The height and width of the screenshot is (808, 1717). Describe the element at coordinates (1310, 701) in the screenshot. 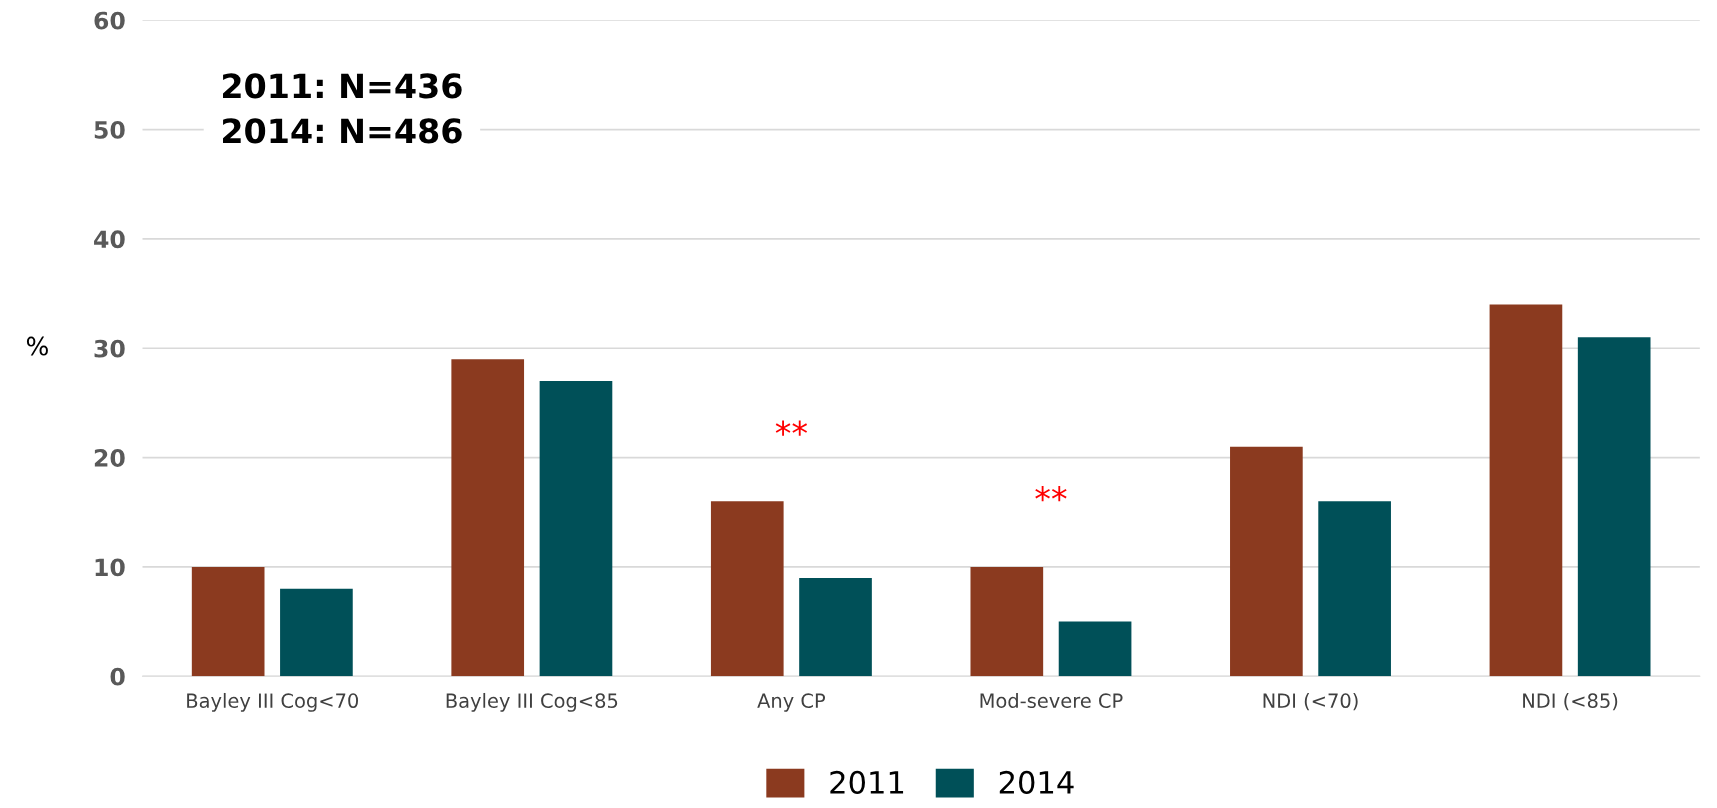

I see `x-tick-label: NDI (<70)` at that location.